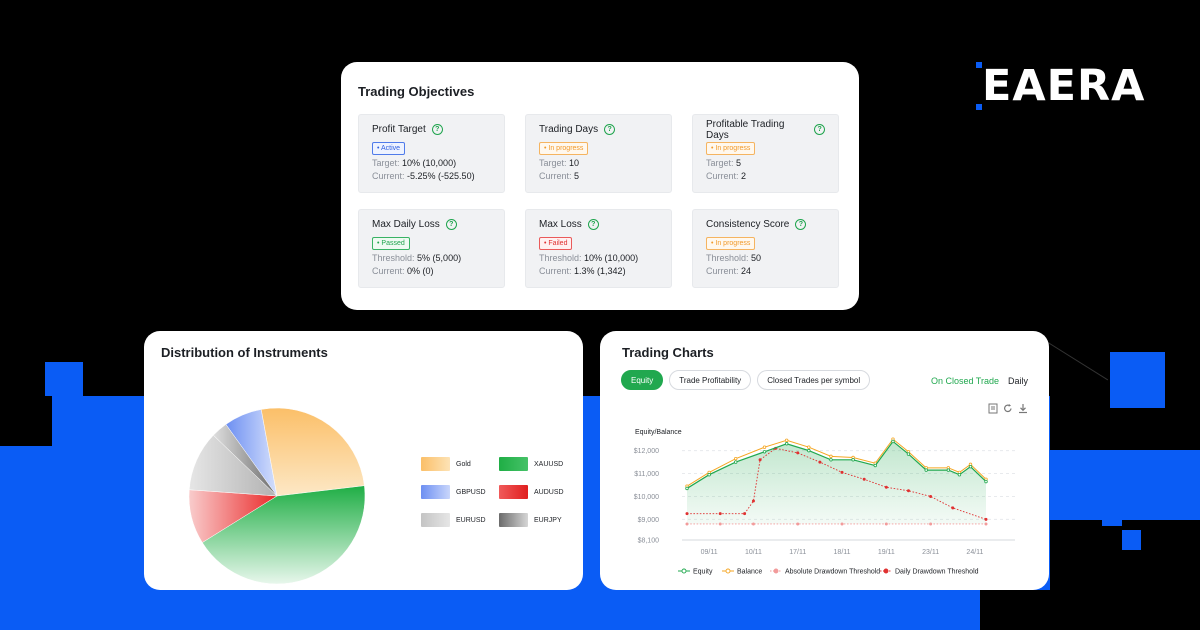 The image size is (1200, 630). Describe the element at coordinates (312, 452) in the screenshot. I see `pie-slice-gold` at that location.